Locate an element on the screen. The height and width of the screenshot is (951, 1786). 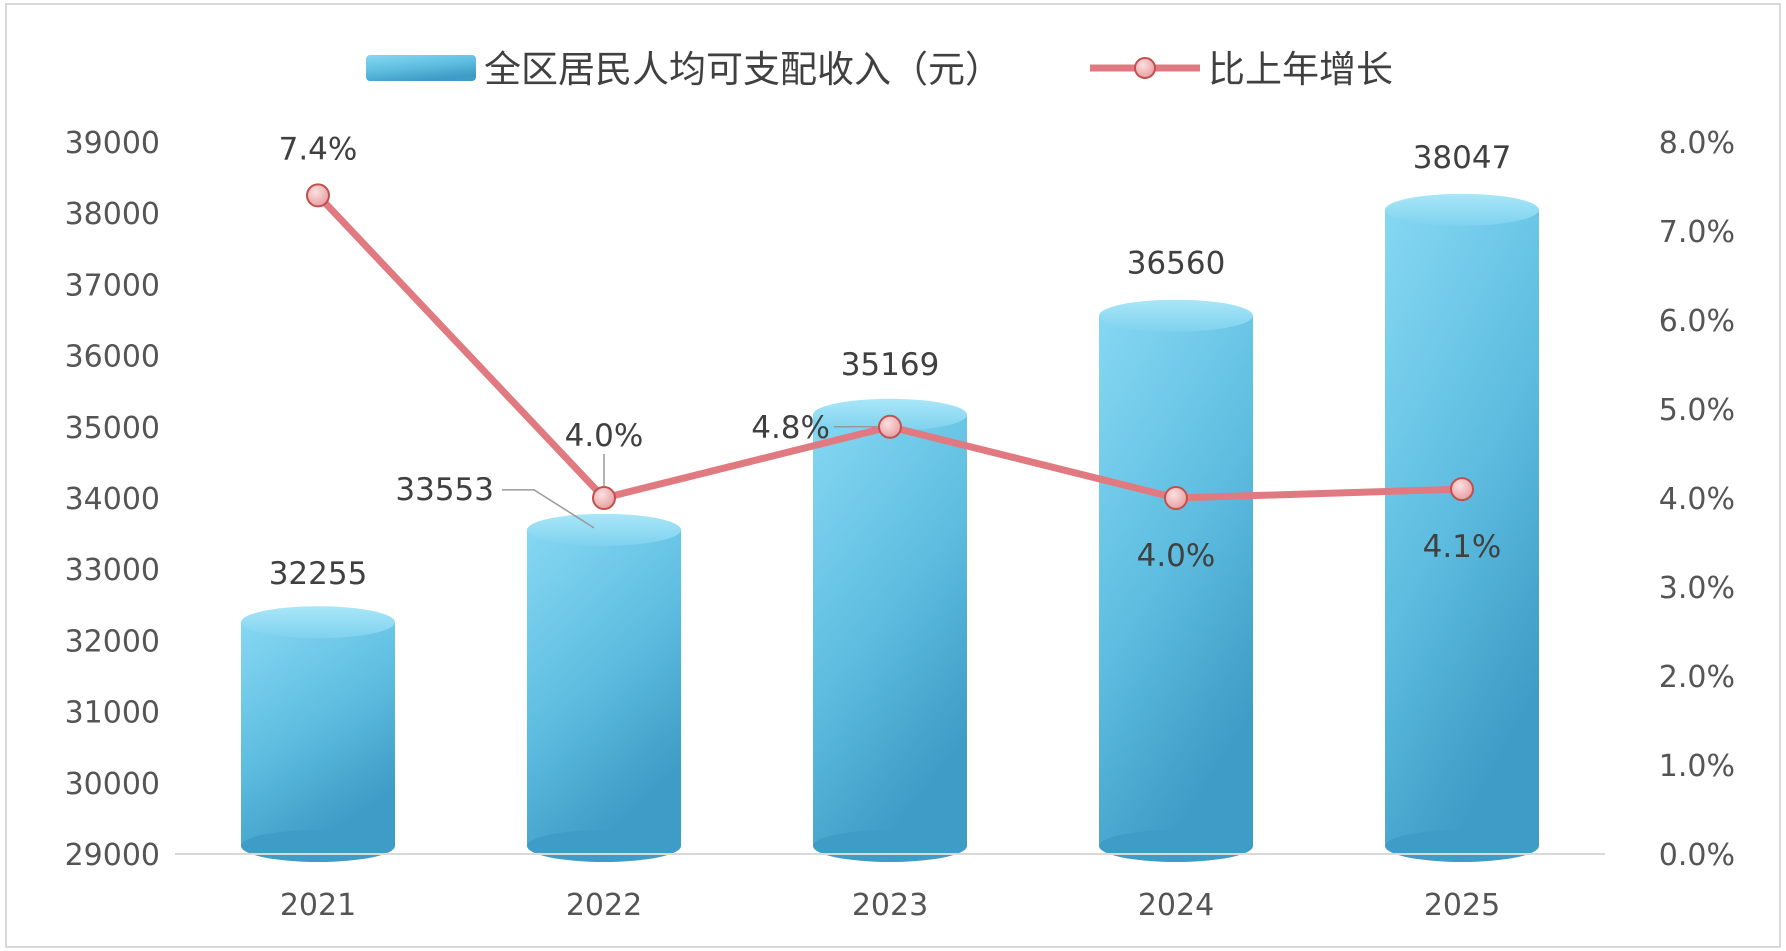
left-axis-tick-label: 31000 is located at coordinates (112, 713).